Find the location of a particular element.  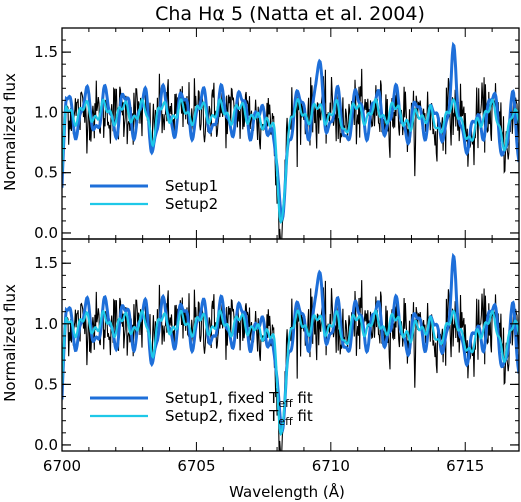

y-axis-label-top: Normalized flux is located at coordinates (10, 132).